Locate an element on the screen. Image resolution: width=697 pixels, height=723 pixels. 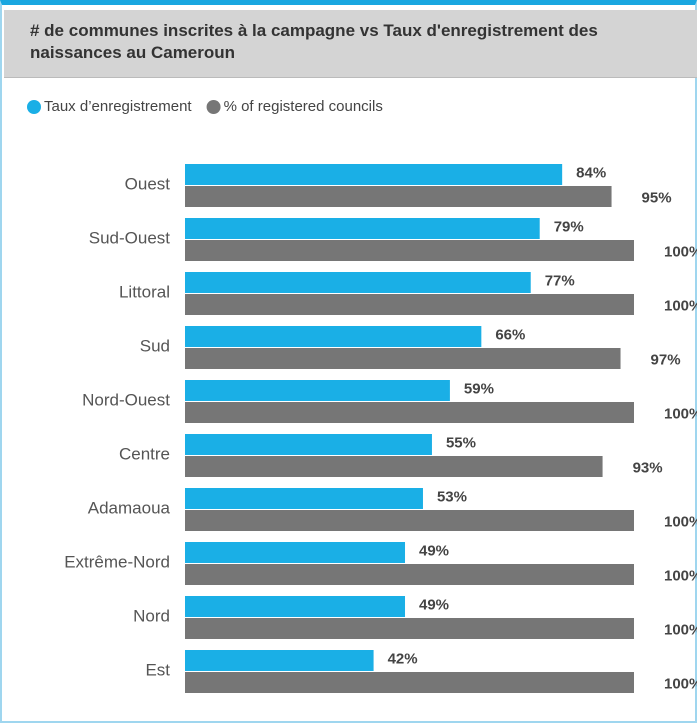
category-label: Ouest is located at coordinates (148, 183).